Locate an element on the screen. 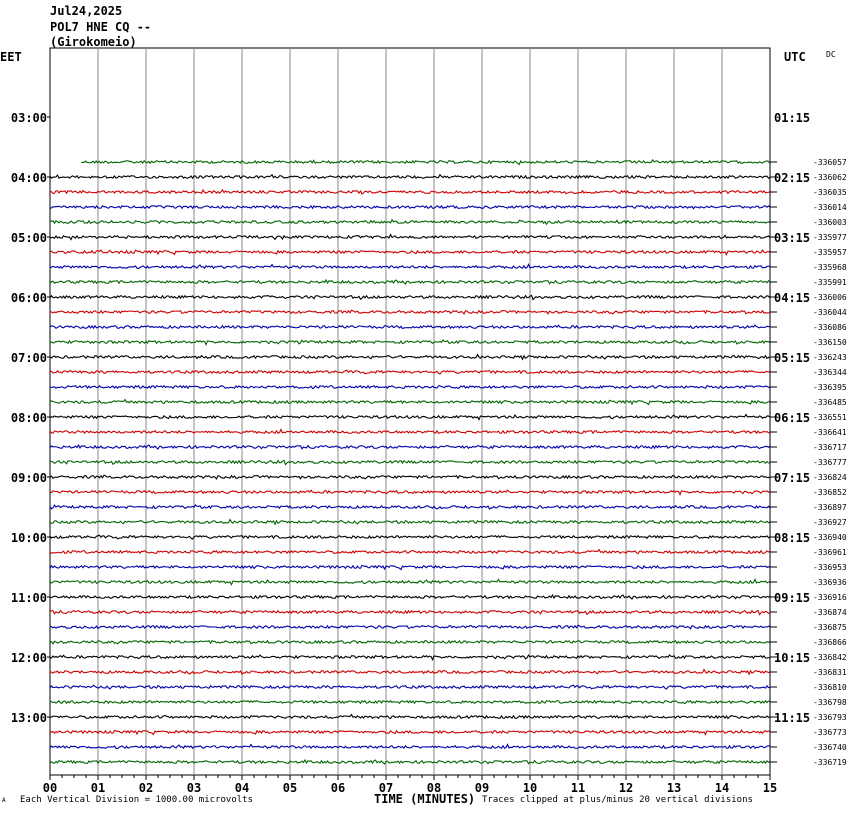 The height and width of the screenshot is (814, 850). left-timezone-label: EET is located at coordinates (11, 57).